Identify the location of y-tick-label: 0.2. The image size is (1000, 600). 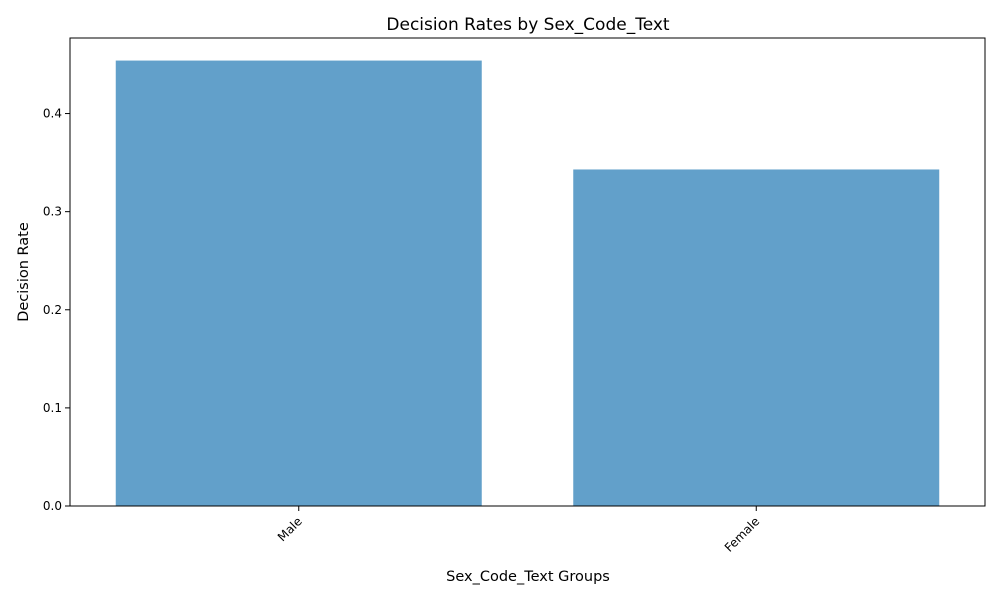
(52, 310).